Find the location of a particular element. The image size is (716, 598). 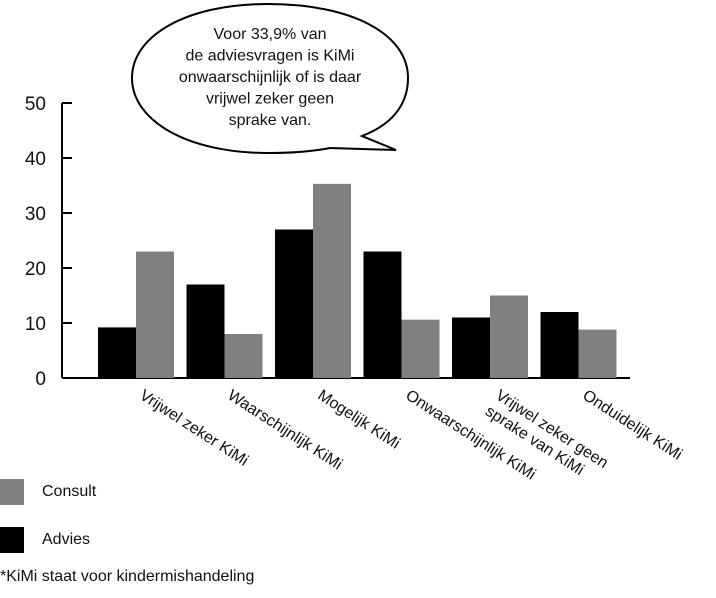

y-tick-label: 30 is located at coordinates (35, 214).